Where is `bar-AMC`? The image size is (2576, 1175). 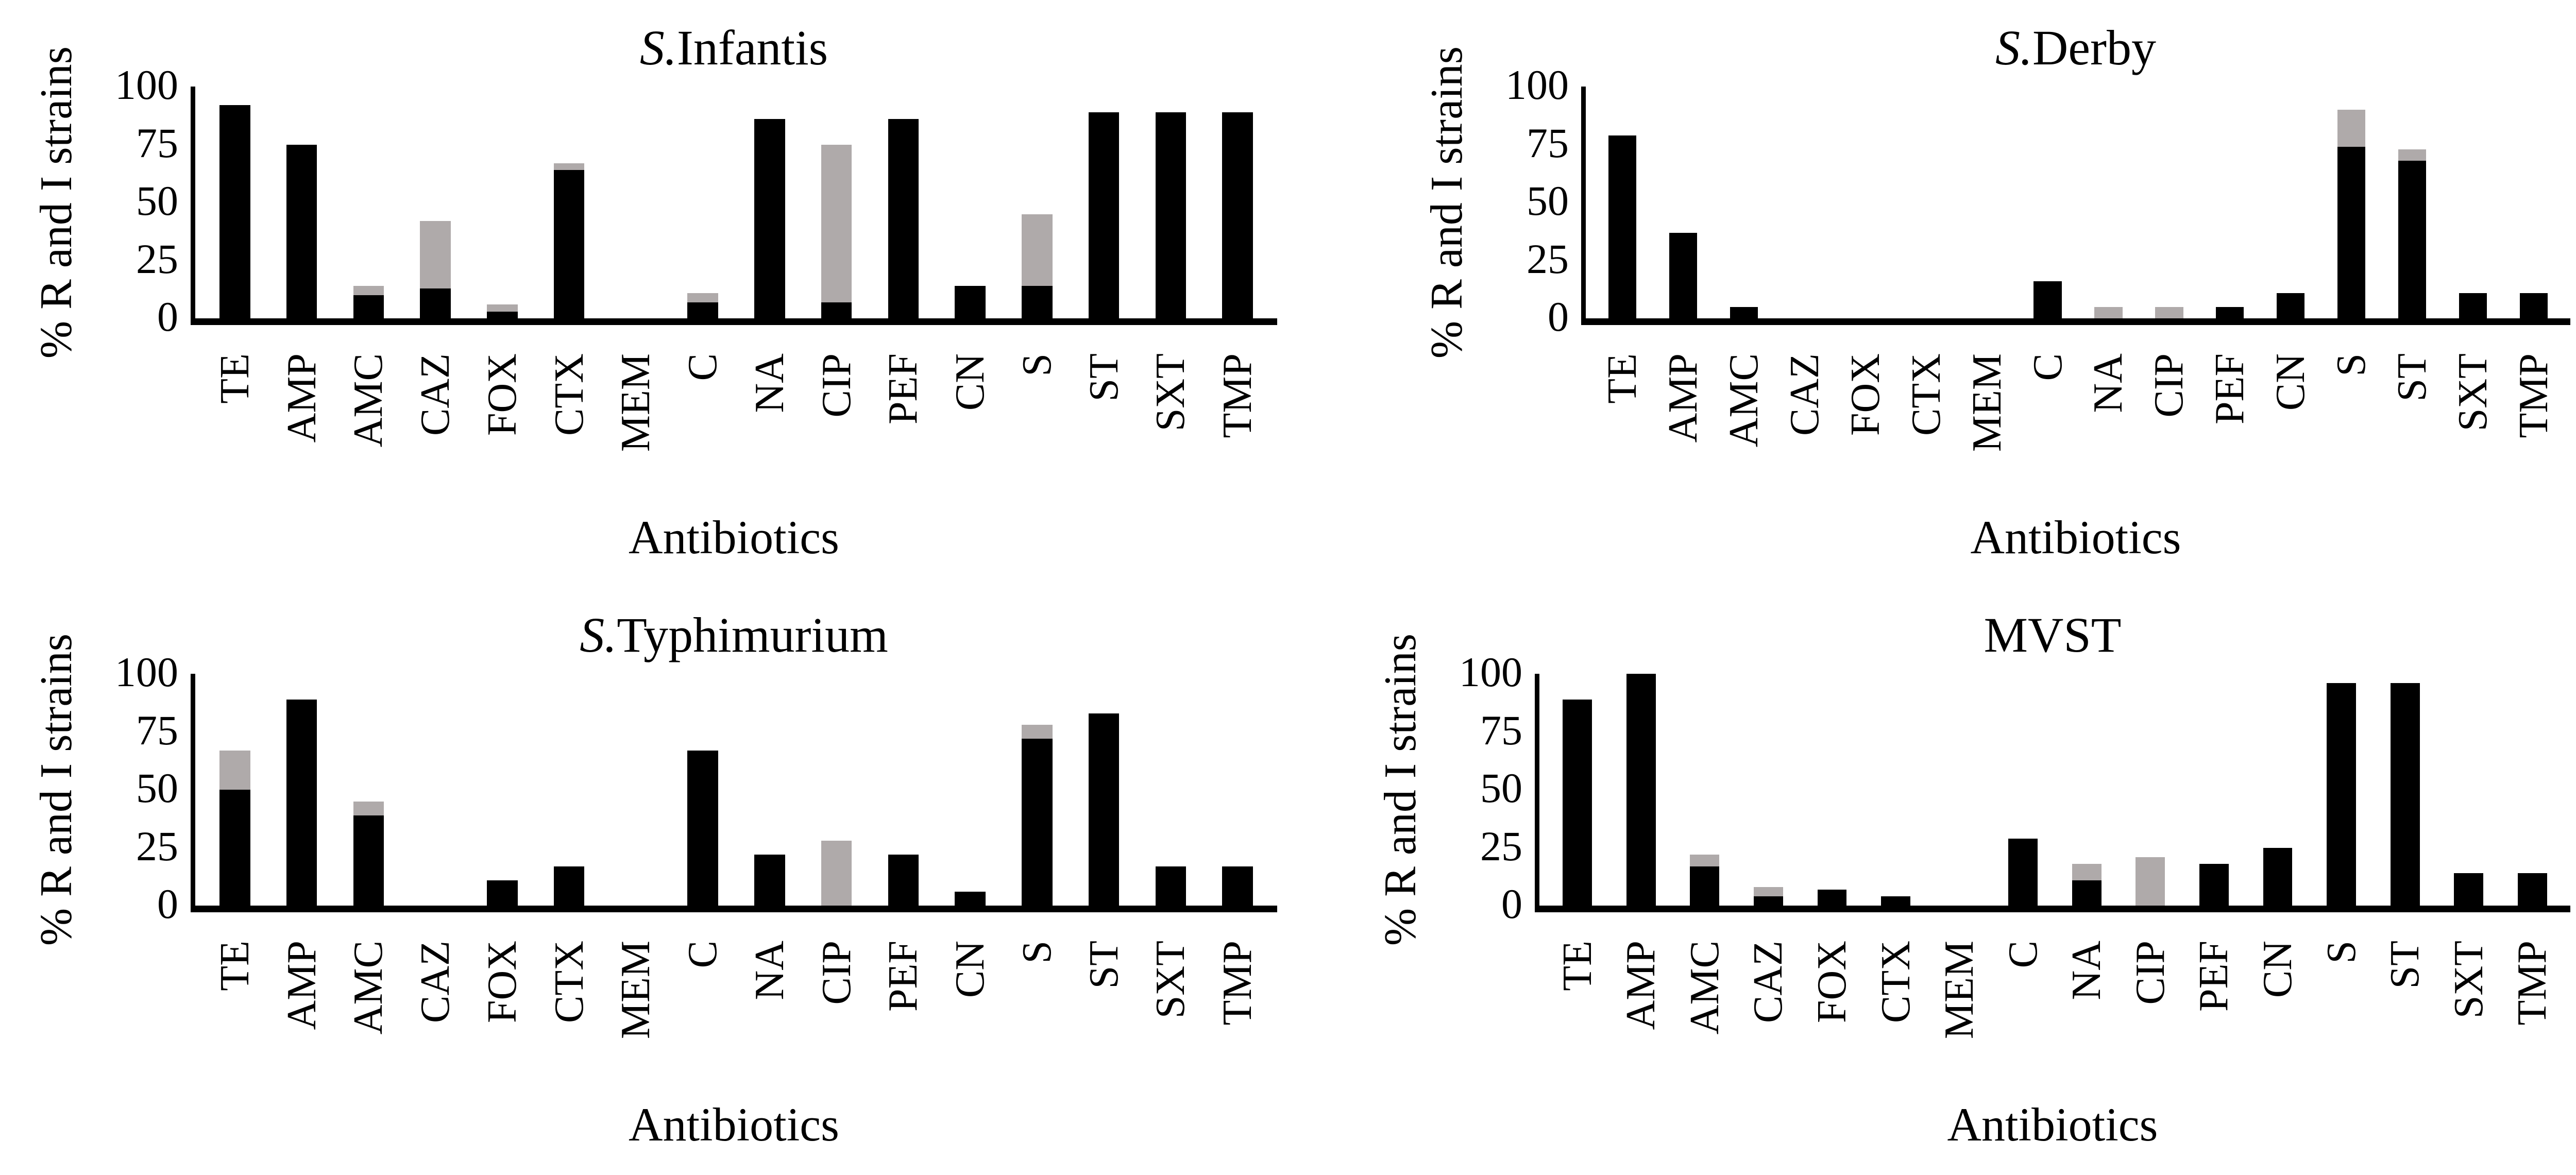
bar-AMC is located at coordinates (1705, 880).